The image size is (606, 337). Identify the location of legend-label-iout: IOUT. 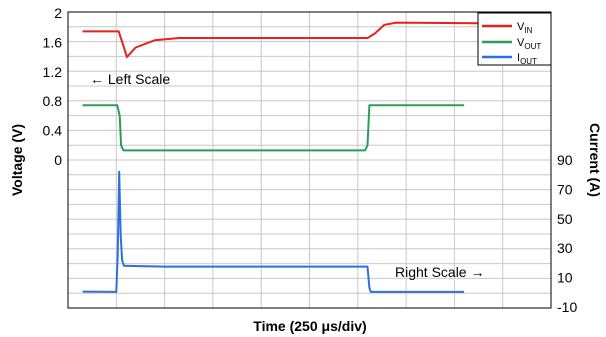
(527, 59).